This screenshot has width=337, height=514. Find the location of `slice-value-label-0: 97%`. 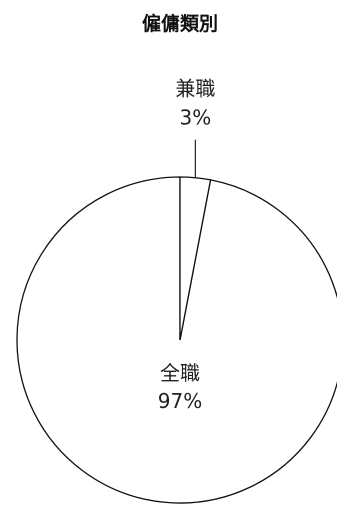

slice-value-label-0: 97% is located at coordinates (180, 401).